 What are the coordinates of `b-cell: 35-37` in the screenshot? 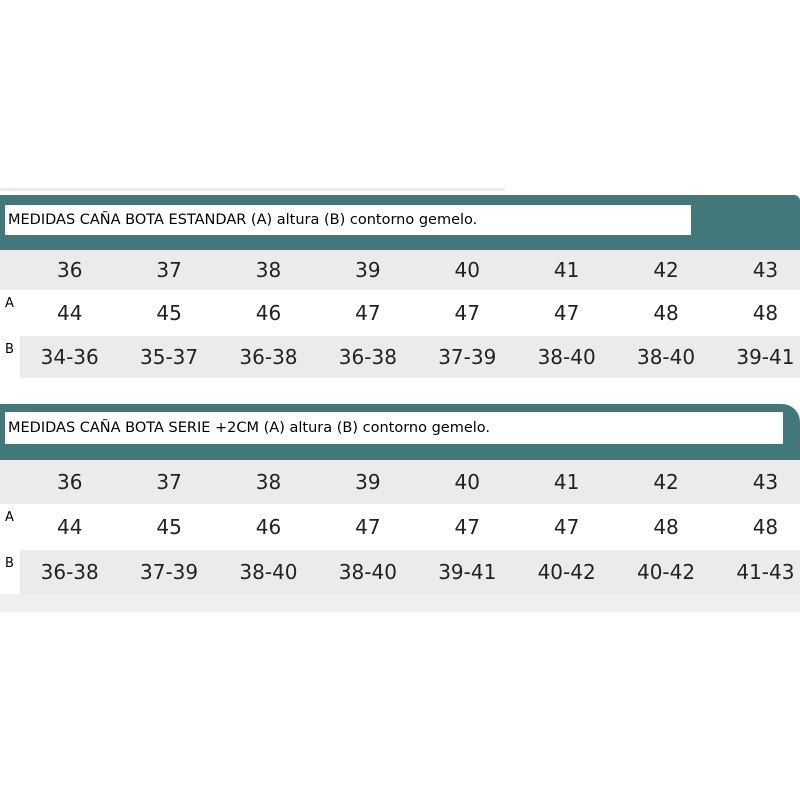 It's located at (169, 357).